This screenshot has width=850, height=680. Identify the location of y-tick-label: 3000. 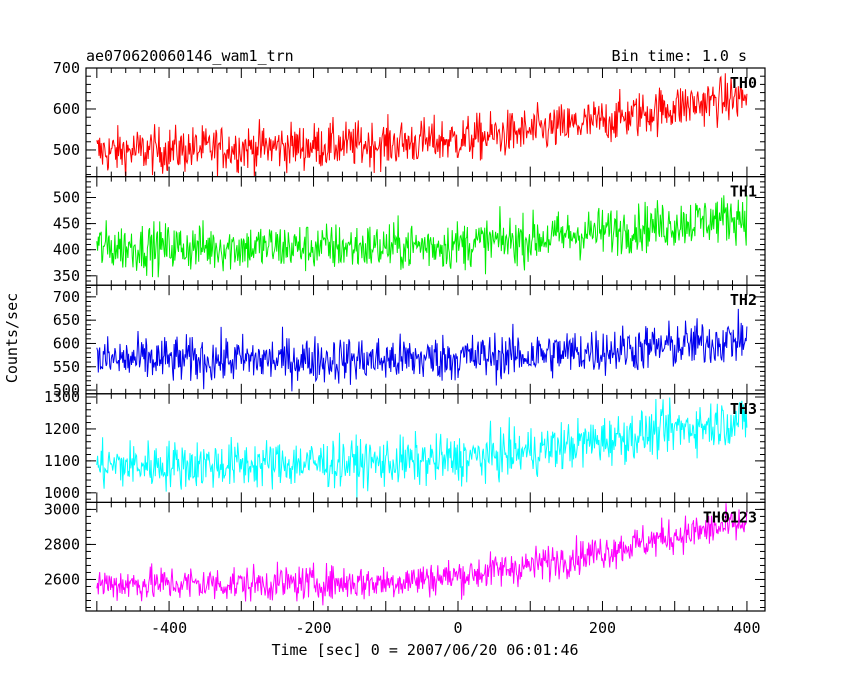
(62, 509).